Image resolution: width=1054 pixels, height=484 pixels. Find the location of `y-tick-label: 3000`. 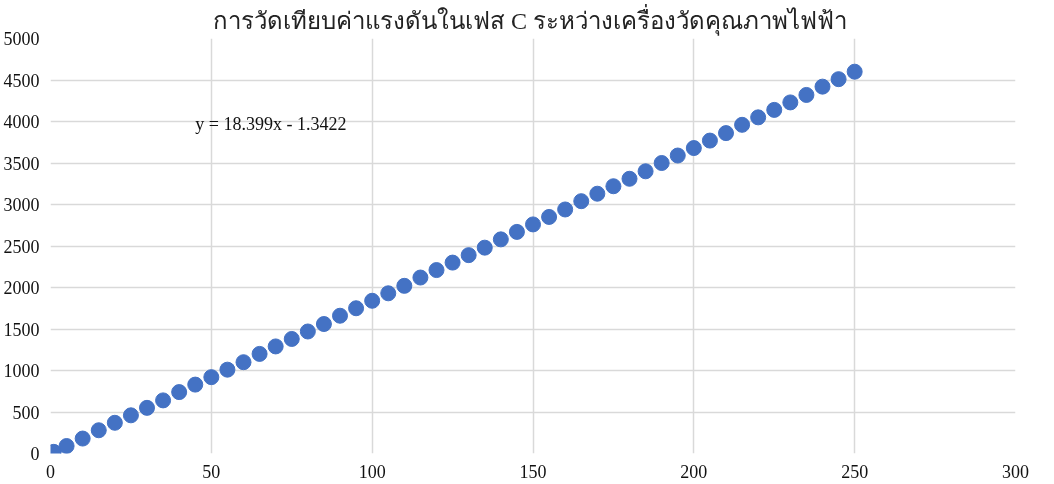

y-tick-label: 3000 is located at coordinates (21, 205).